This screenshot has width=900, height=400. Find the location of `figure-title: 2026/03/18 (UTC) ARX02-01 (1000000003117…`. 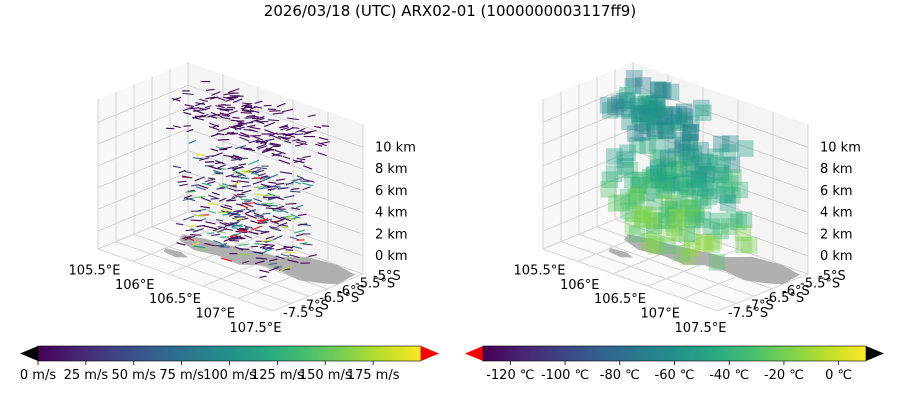

figure-title: 2026/03/18 (UTC) ARX02-01 (1000000003117… is located at coordinates (450, 11).